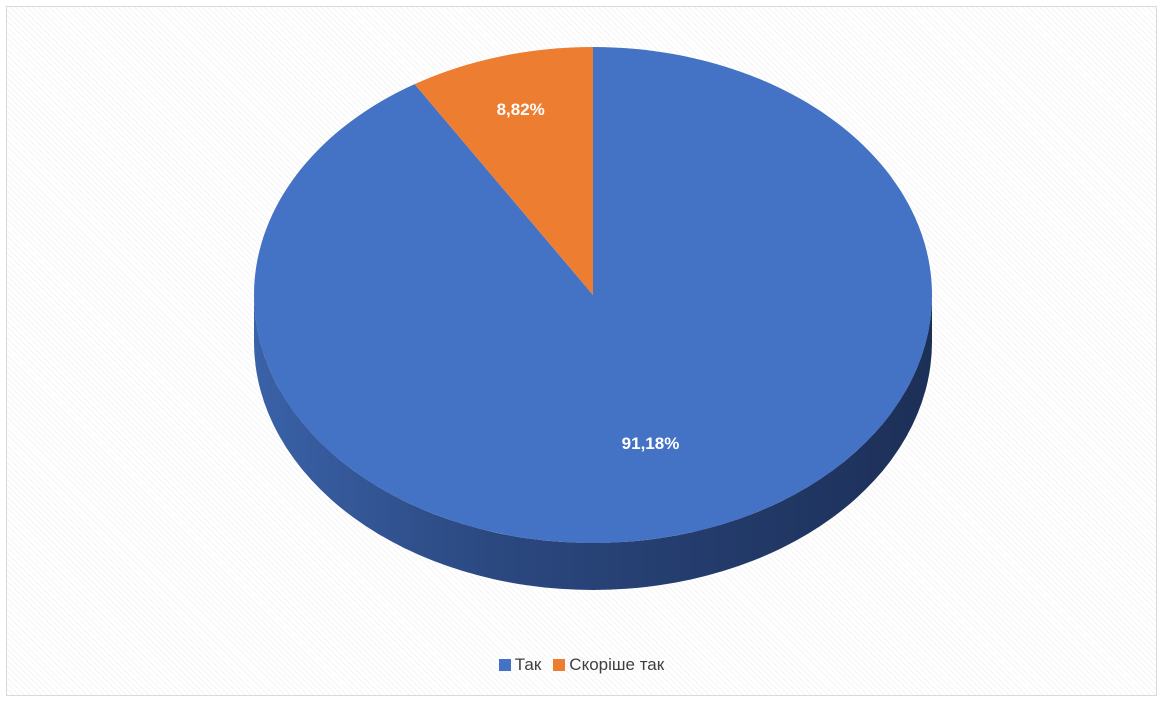 This screenshot has width=1164, height=702. Describe the element at coordinates (504, 665) in the screenshot. I see `legend-swatch-tak` at that location.